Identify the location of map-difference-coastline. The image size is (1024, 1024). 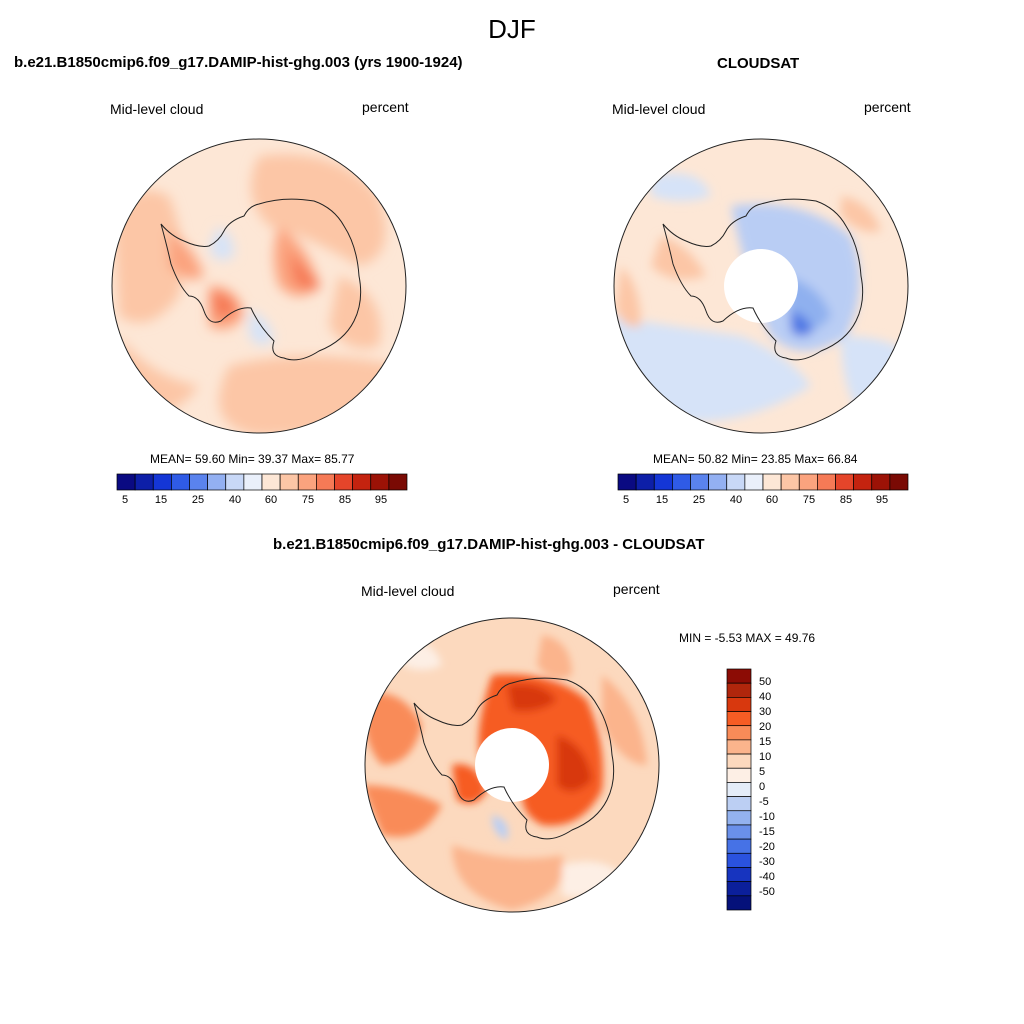
(514, 758).